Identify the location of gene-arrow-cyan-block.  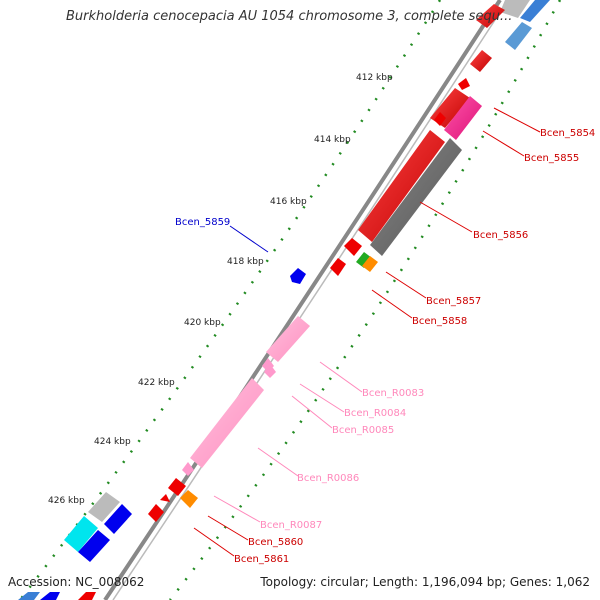
(81, 534).